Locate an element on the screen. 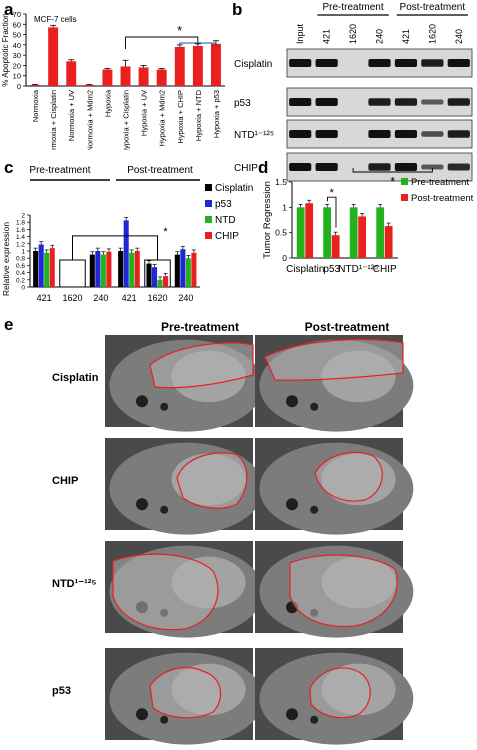  mri-row-label: p53 is located at coordinates (61, 691).